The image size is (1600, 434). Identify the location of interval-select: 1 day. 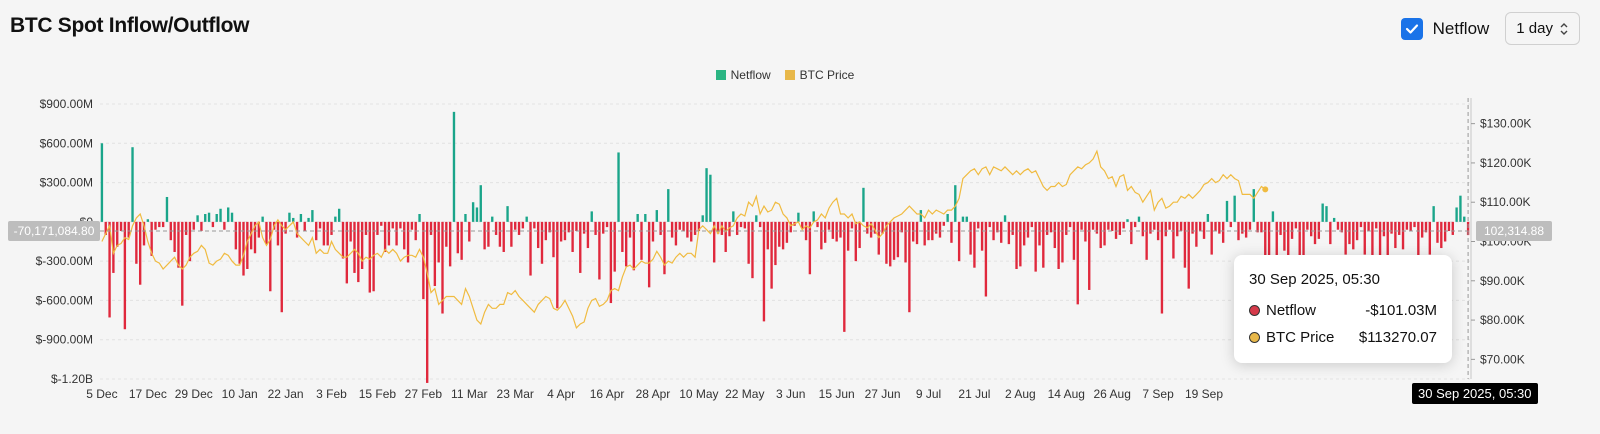
(1542, 28).